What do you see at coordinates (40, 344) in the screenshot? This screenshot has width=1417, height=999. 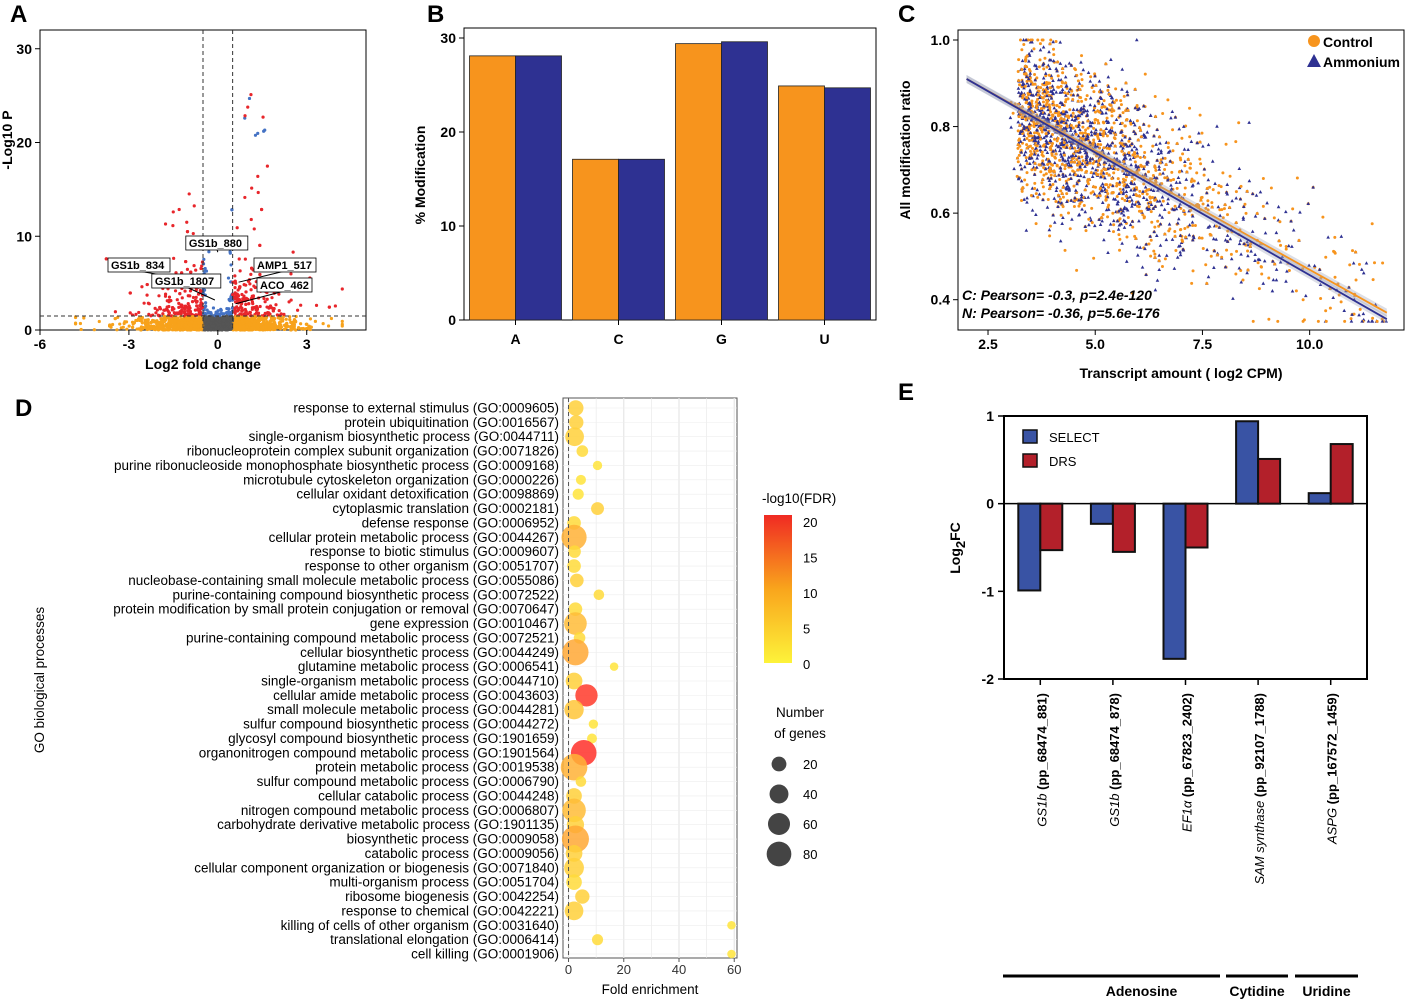 I see `x-tick-label: -6` at bounding box center [40, 344].